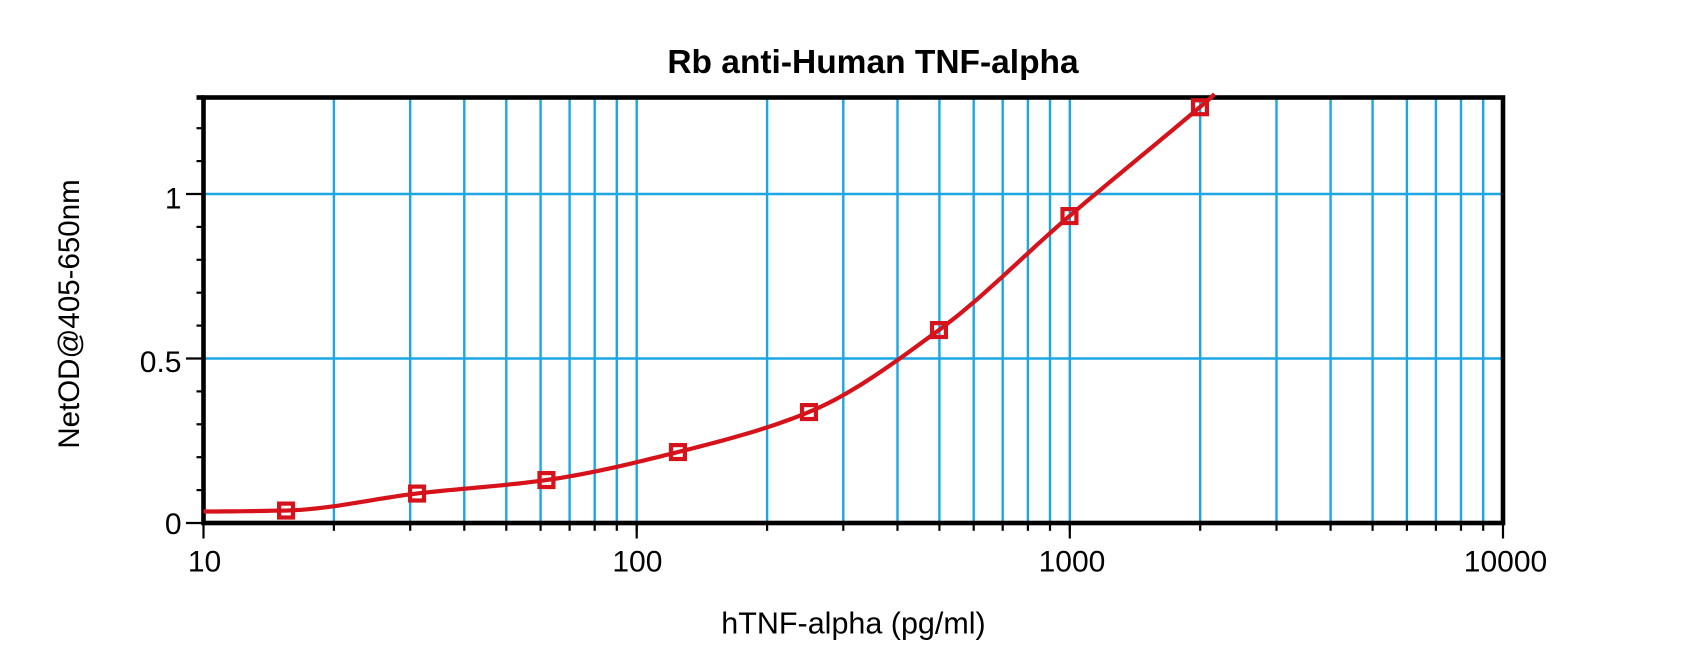  I want to click on svg-text: Rb anti-Human TNF-alpha, so click(873, 62).